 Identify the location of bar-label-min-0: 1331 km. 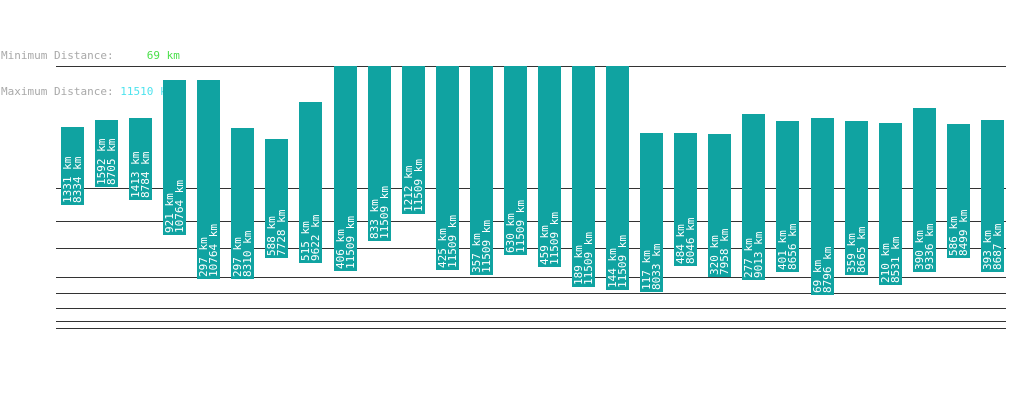
(67, 179).